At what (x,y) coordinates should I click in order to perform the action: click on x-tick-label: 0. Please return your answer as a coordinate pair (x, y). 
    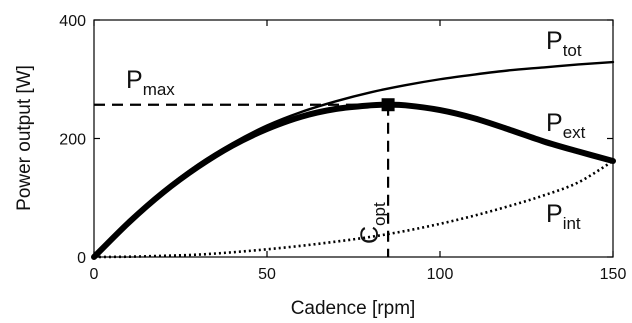
    Looking at the image, I should click on (94, 274).